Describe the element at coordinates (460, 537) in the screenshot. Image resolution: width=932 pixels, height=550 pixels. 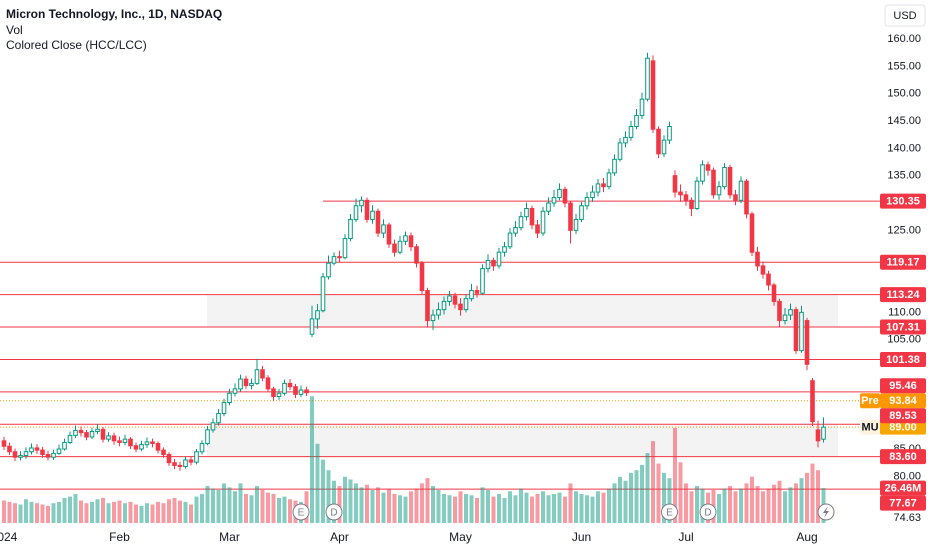
I see `x-tick-label: May` at that location.